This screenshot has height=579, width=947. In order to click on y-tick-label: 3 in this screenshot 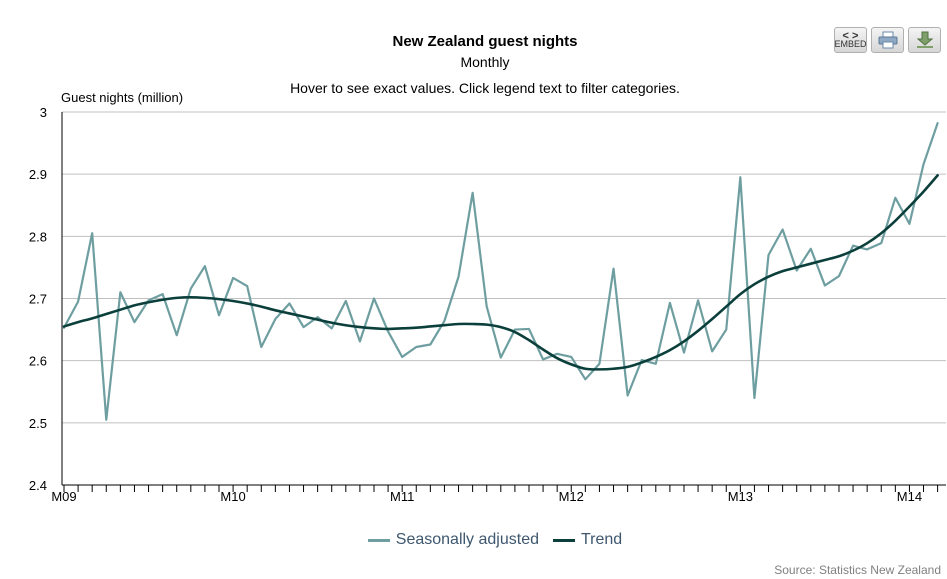, I will do `click(43, 112)`.